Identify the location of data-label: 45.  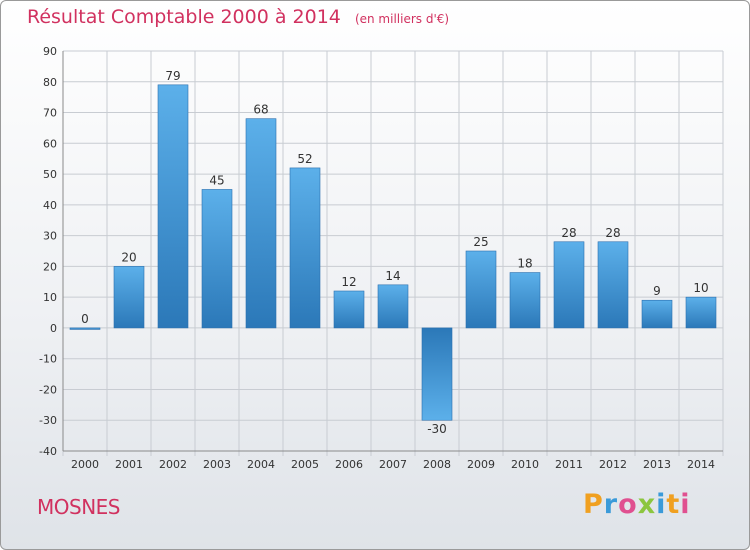
(216, 180).